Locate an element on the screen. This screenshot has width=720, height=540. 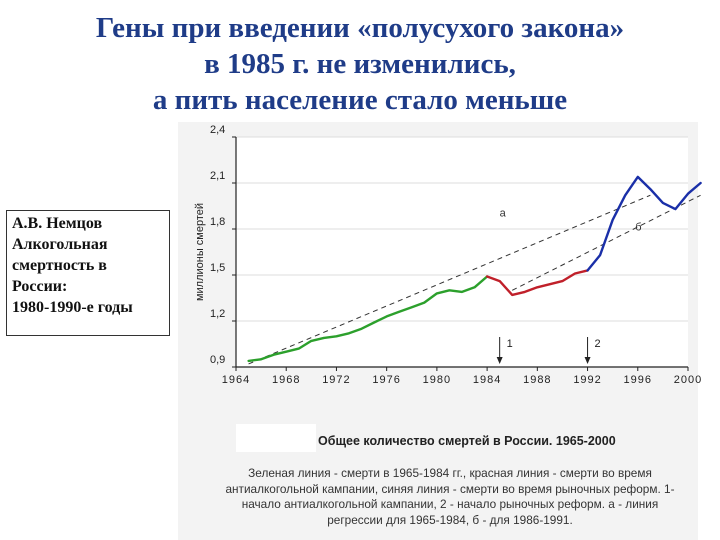
y-tick-label: 1,5 is located at coordinates (217, 268).